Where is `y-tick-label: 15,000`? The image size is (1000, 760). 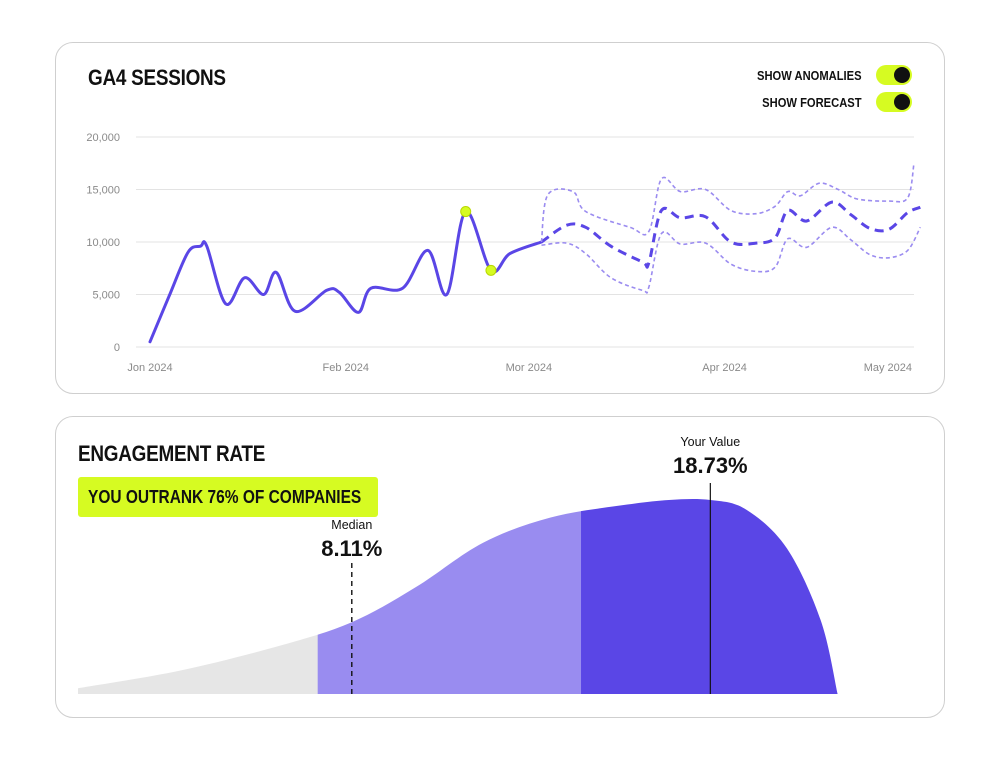
y-tick-label: 15,000 is located at coordinates (103, 191).